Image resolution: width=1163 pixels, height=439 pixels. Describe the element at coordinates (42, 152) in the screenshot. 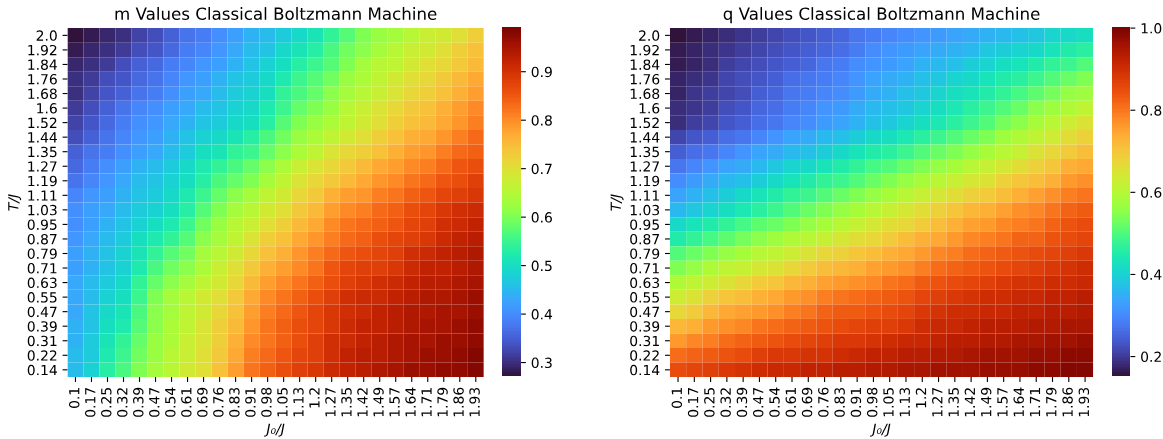

I see `y-tick-label: 1.35` at that location.